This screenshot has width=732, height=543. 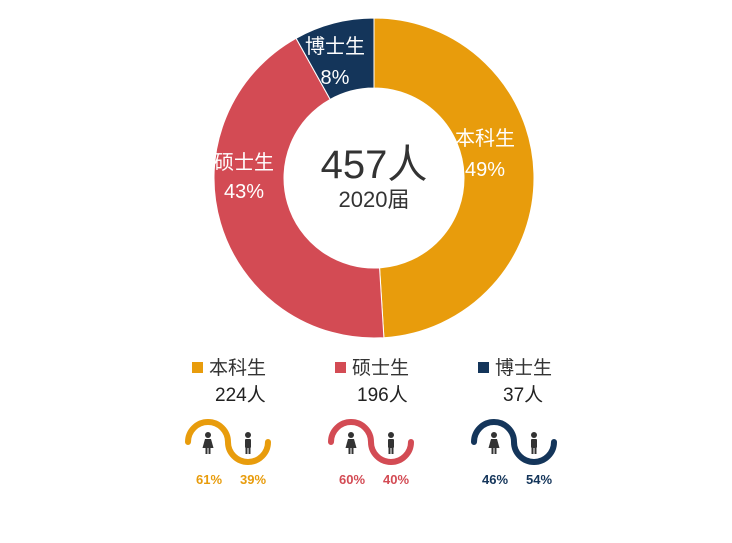 I want to click on segment-label-master: 硕士生 43%, so click(x=244, y=178).